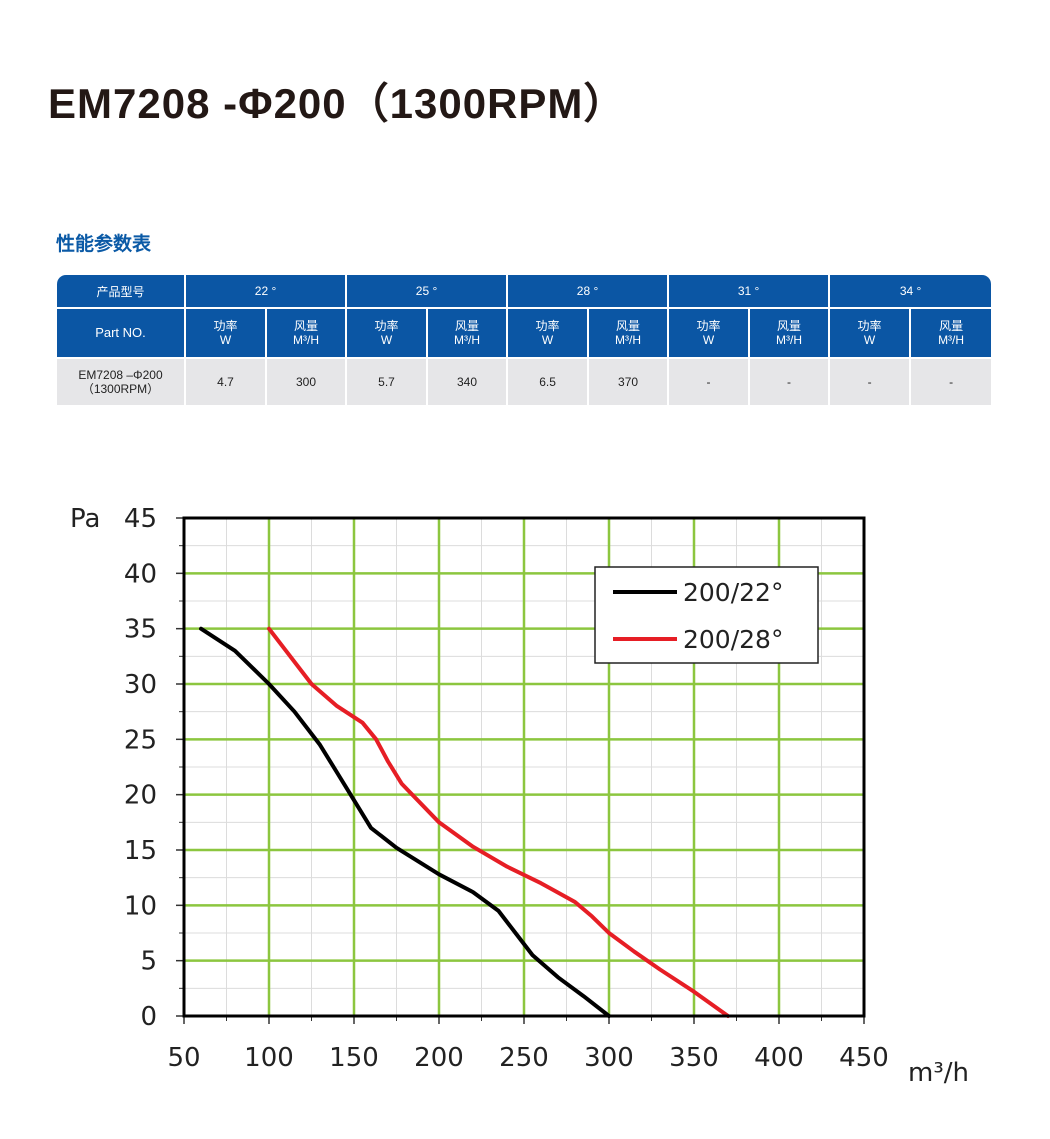 This screenshot has width=1050, height=1139. What do you see at coordinates (140, 519) in the screenshot?
I see `y-tick-label: 45` at bounding box center [140, 519].